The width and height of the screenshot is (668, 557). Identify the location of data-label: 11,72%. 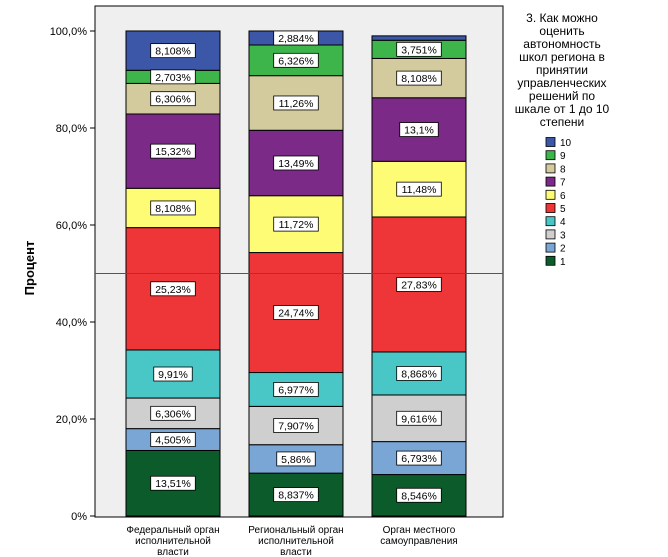
(296, 225).